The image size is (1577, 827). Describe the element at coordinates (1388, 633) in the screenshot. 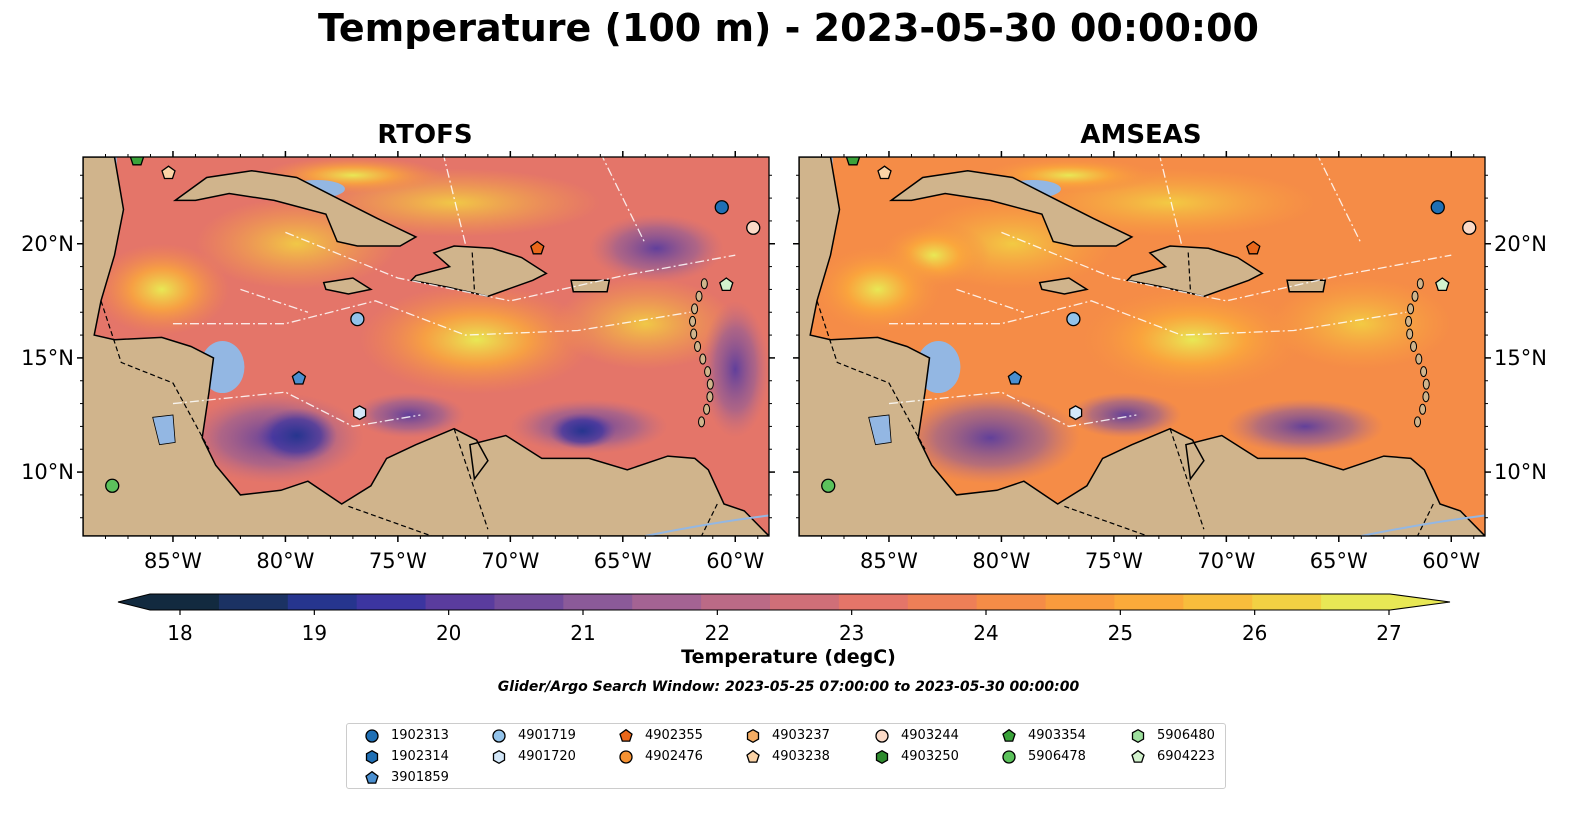

I see `colorbar-tick-label: 27` at that location.